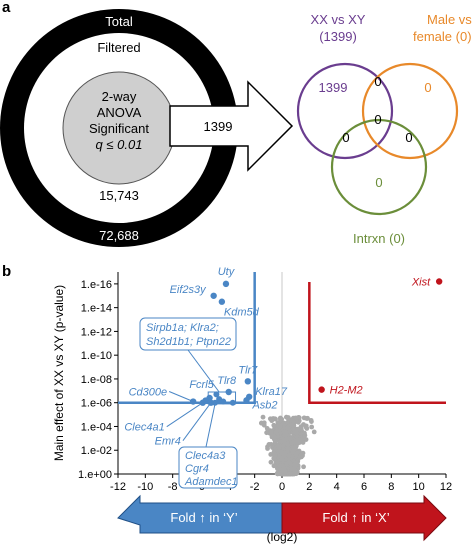 This screenshot has height=549, width=474. What do you see at coordinates (145, 487) in the screenshot?
I see `x-tick-label: -10` at bounding box center [145, 487].